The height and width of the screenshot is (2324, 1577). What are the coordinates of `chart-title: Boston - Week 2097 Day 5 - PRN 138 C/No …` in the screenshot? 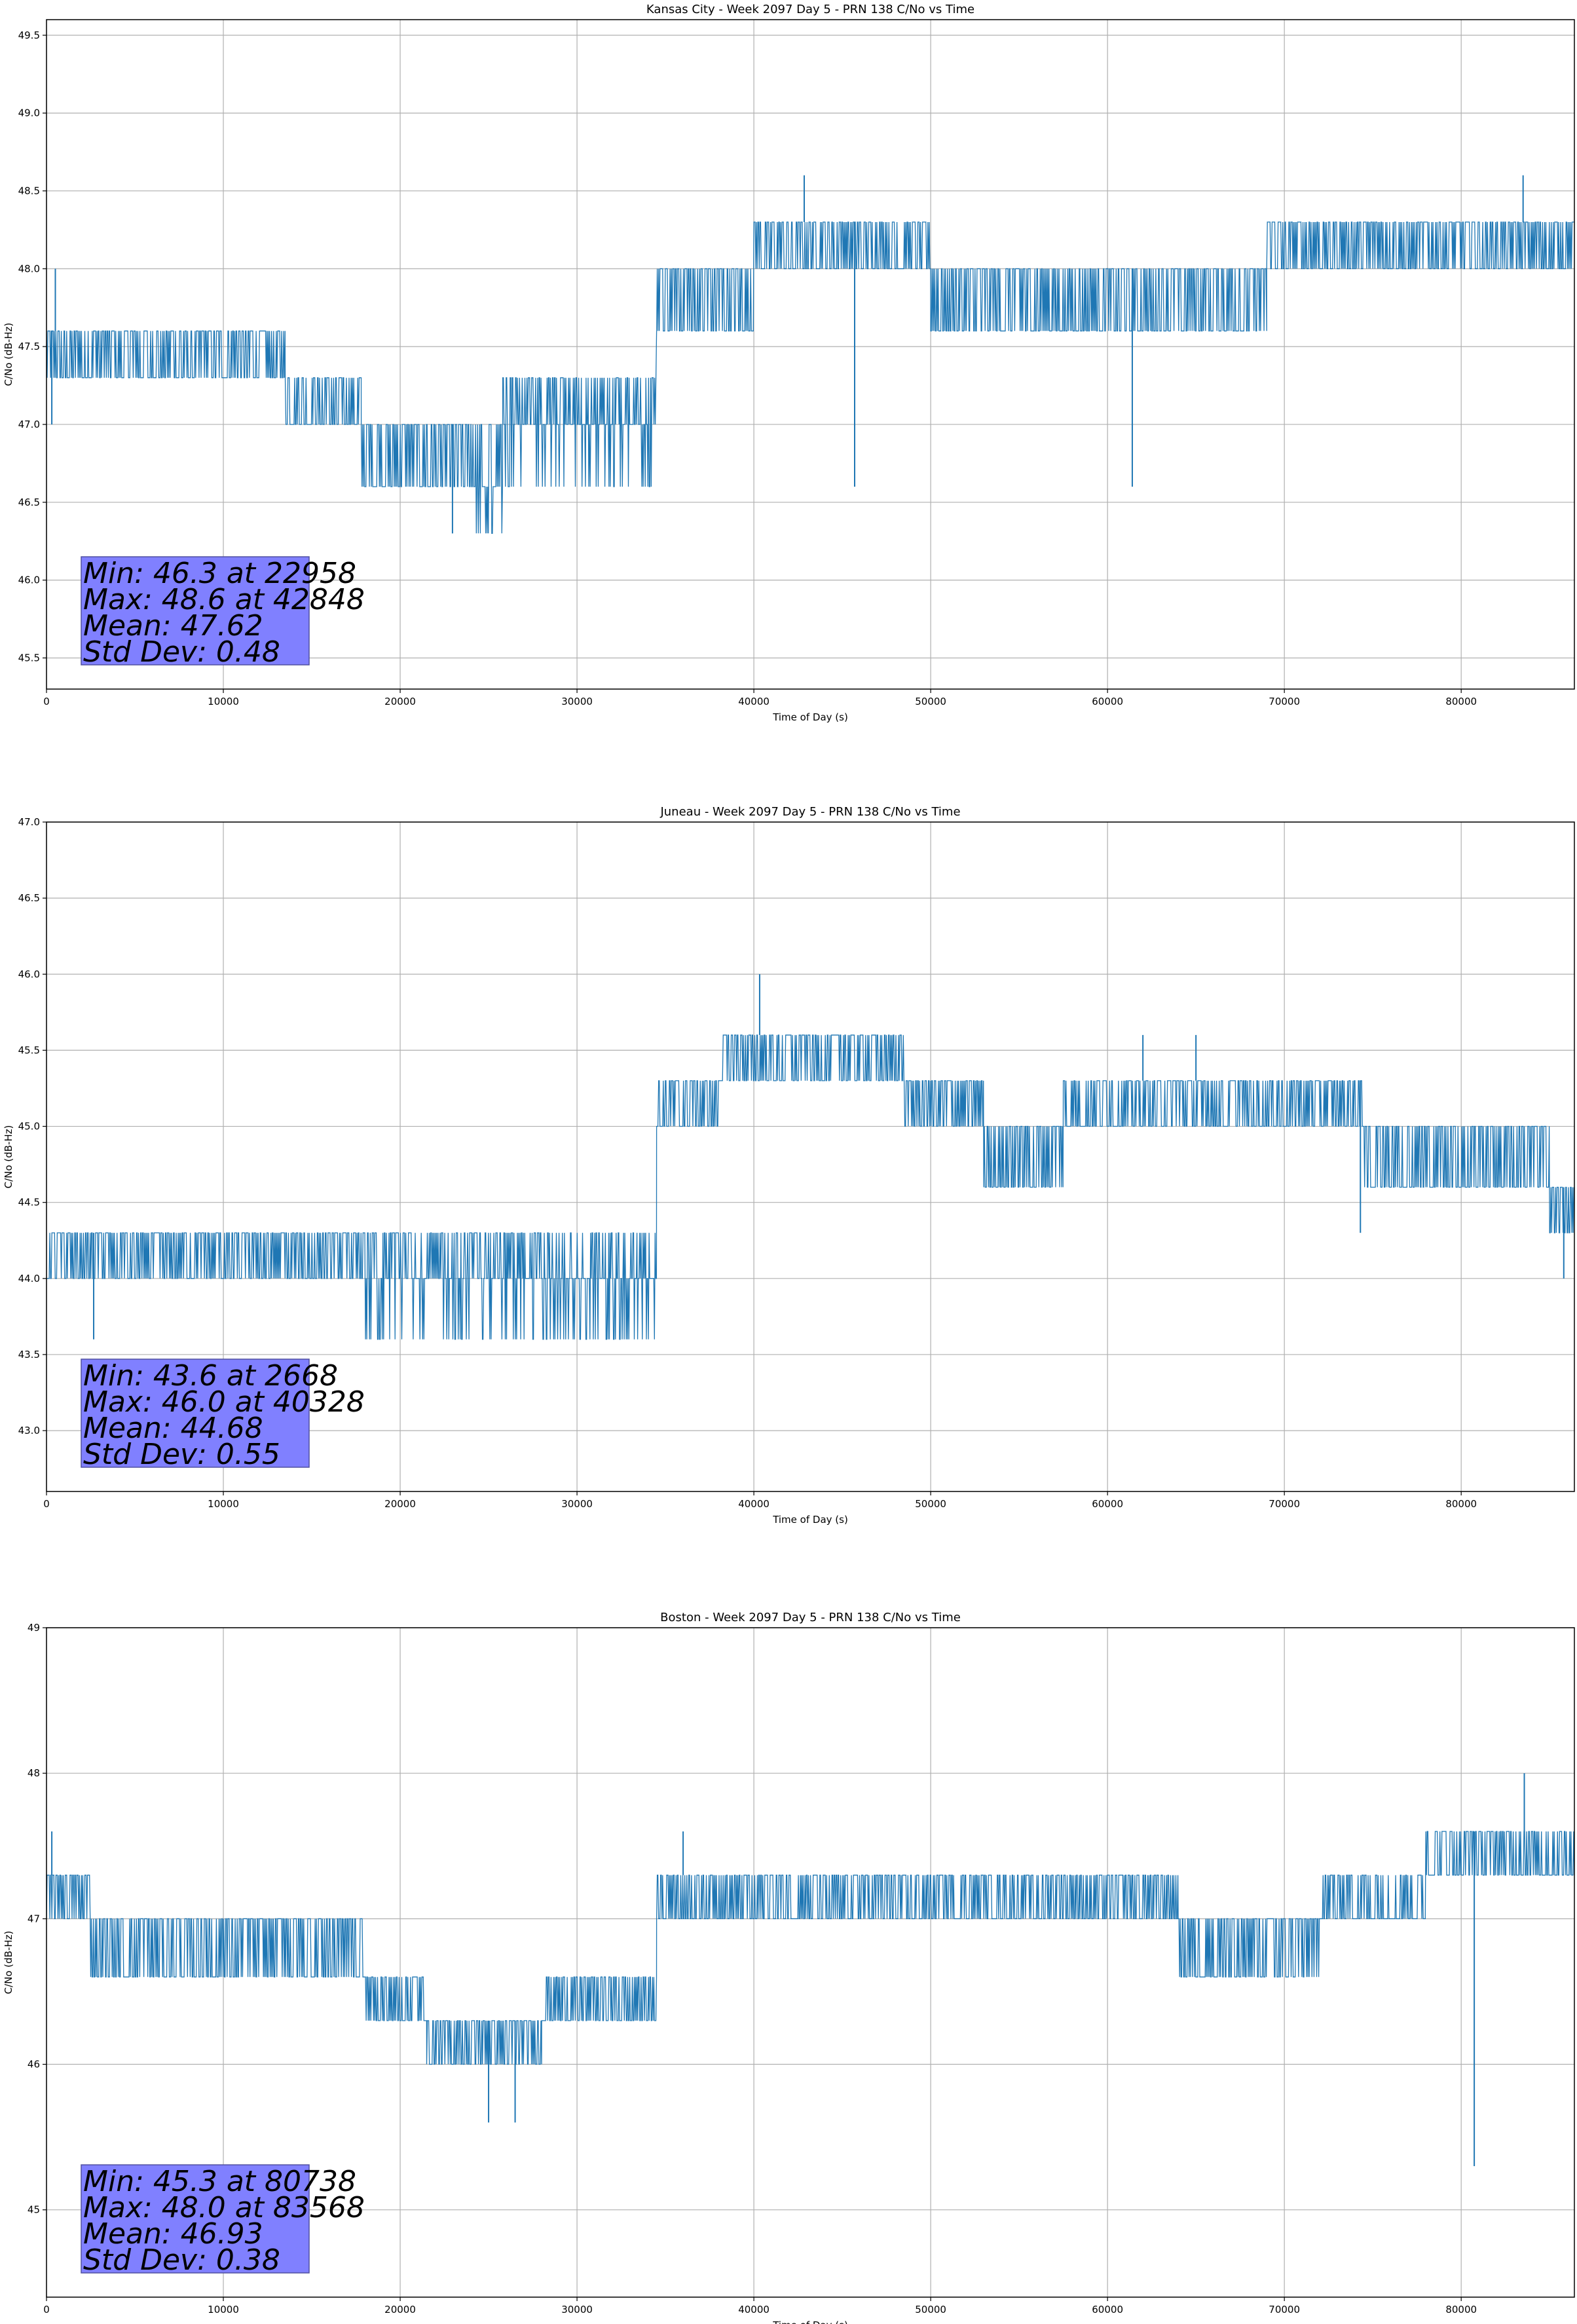 It's located at (810, 1617).